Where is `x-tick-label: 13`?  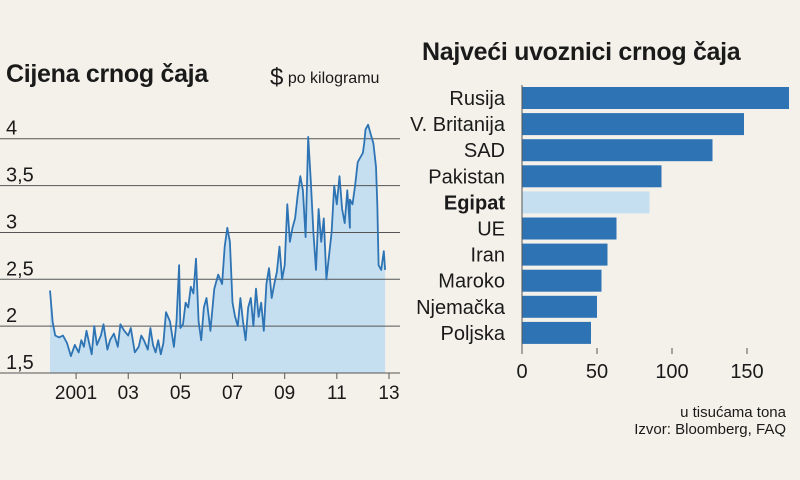
x-tick-label: 13 is located at coordinates (388, 393).